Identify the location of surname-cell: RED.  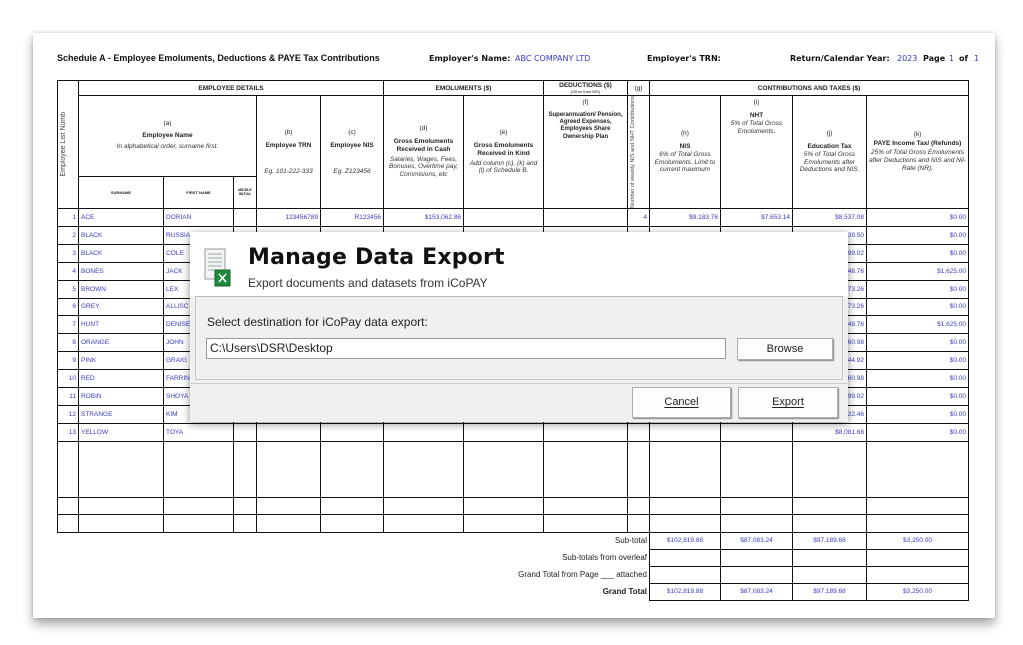
(121, 378).